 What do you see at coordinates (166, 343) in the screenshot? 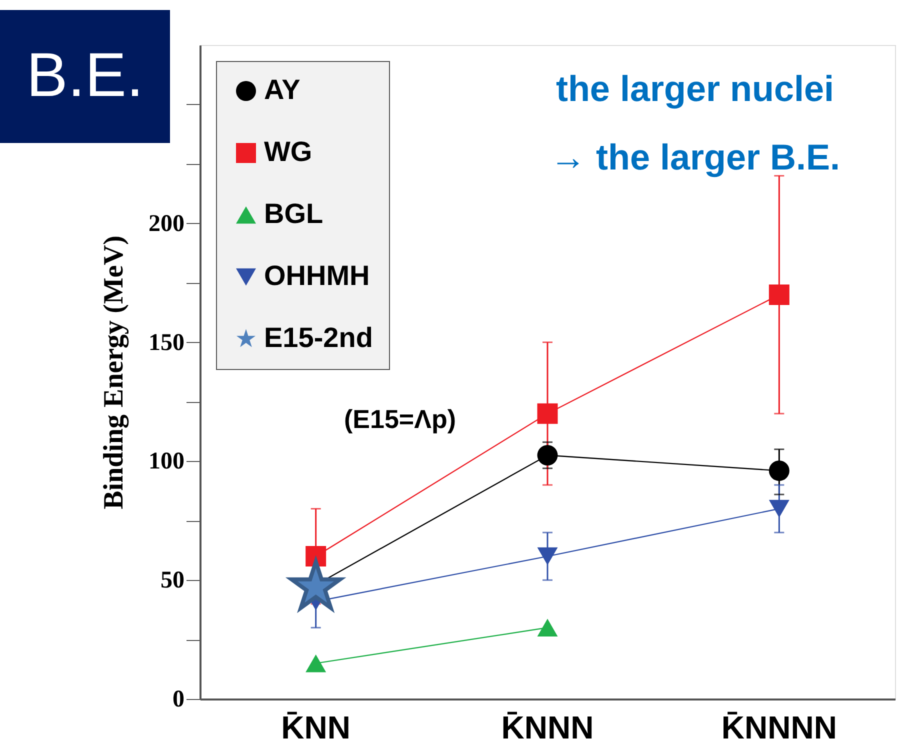
I see `y-tick-label: 150` at bounding box center [166, 343].